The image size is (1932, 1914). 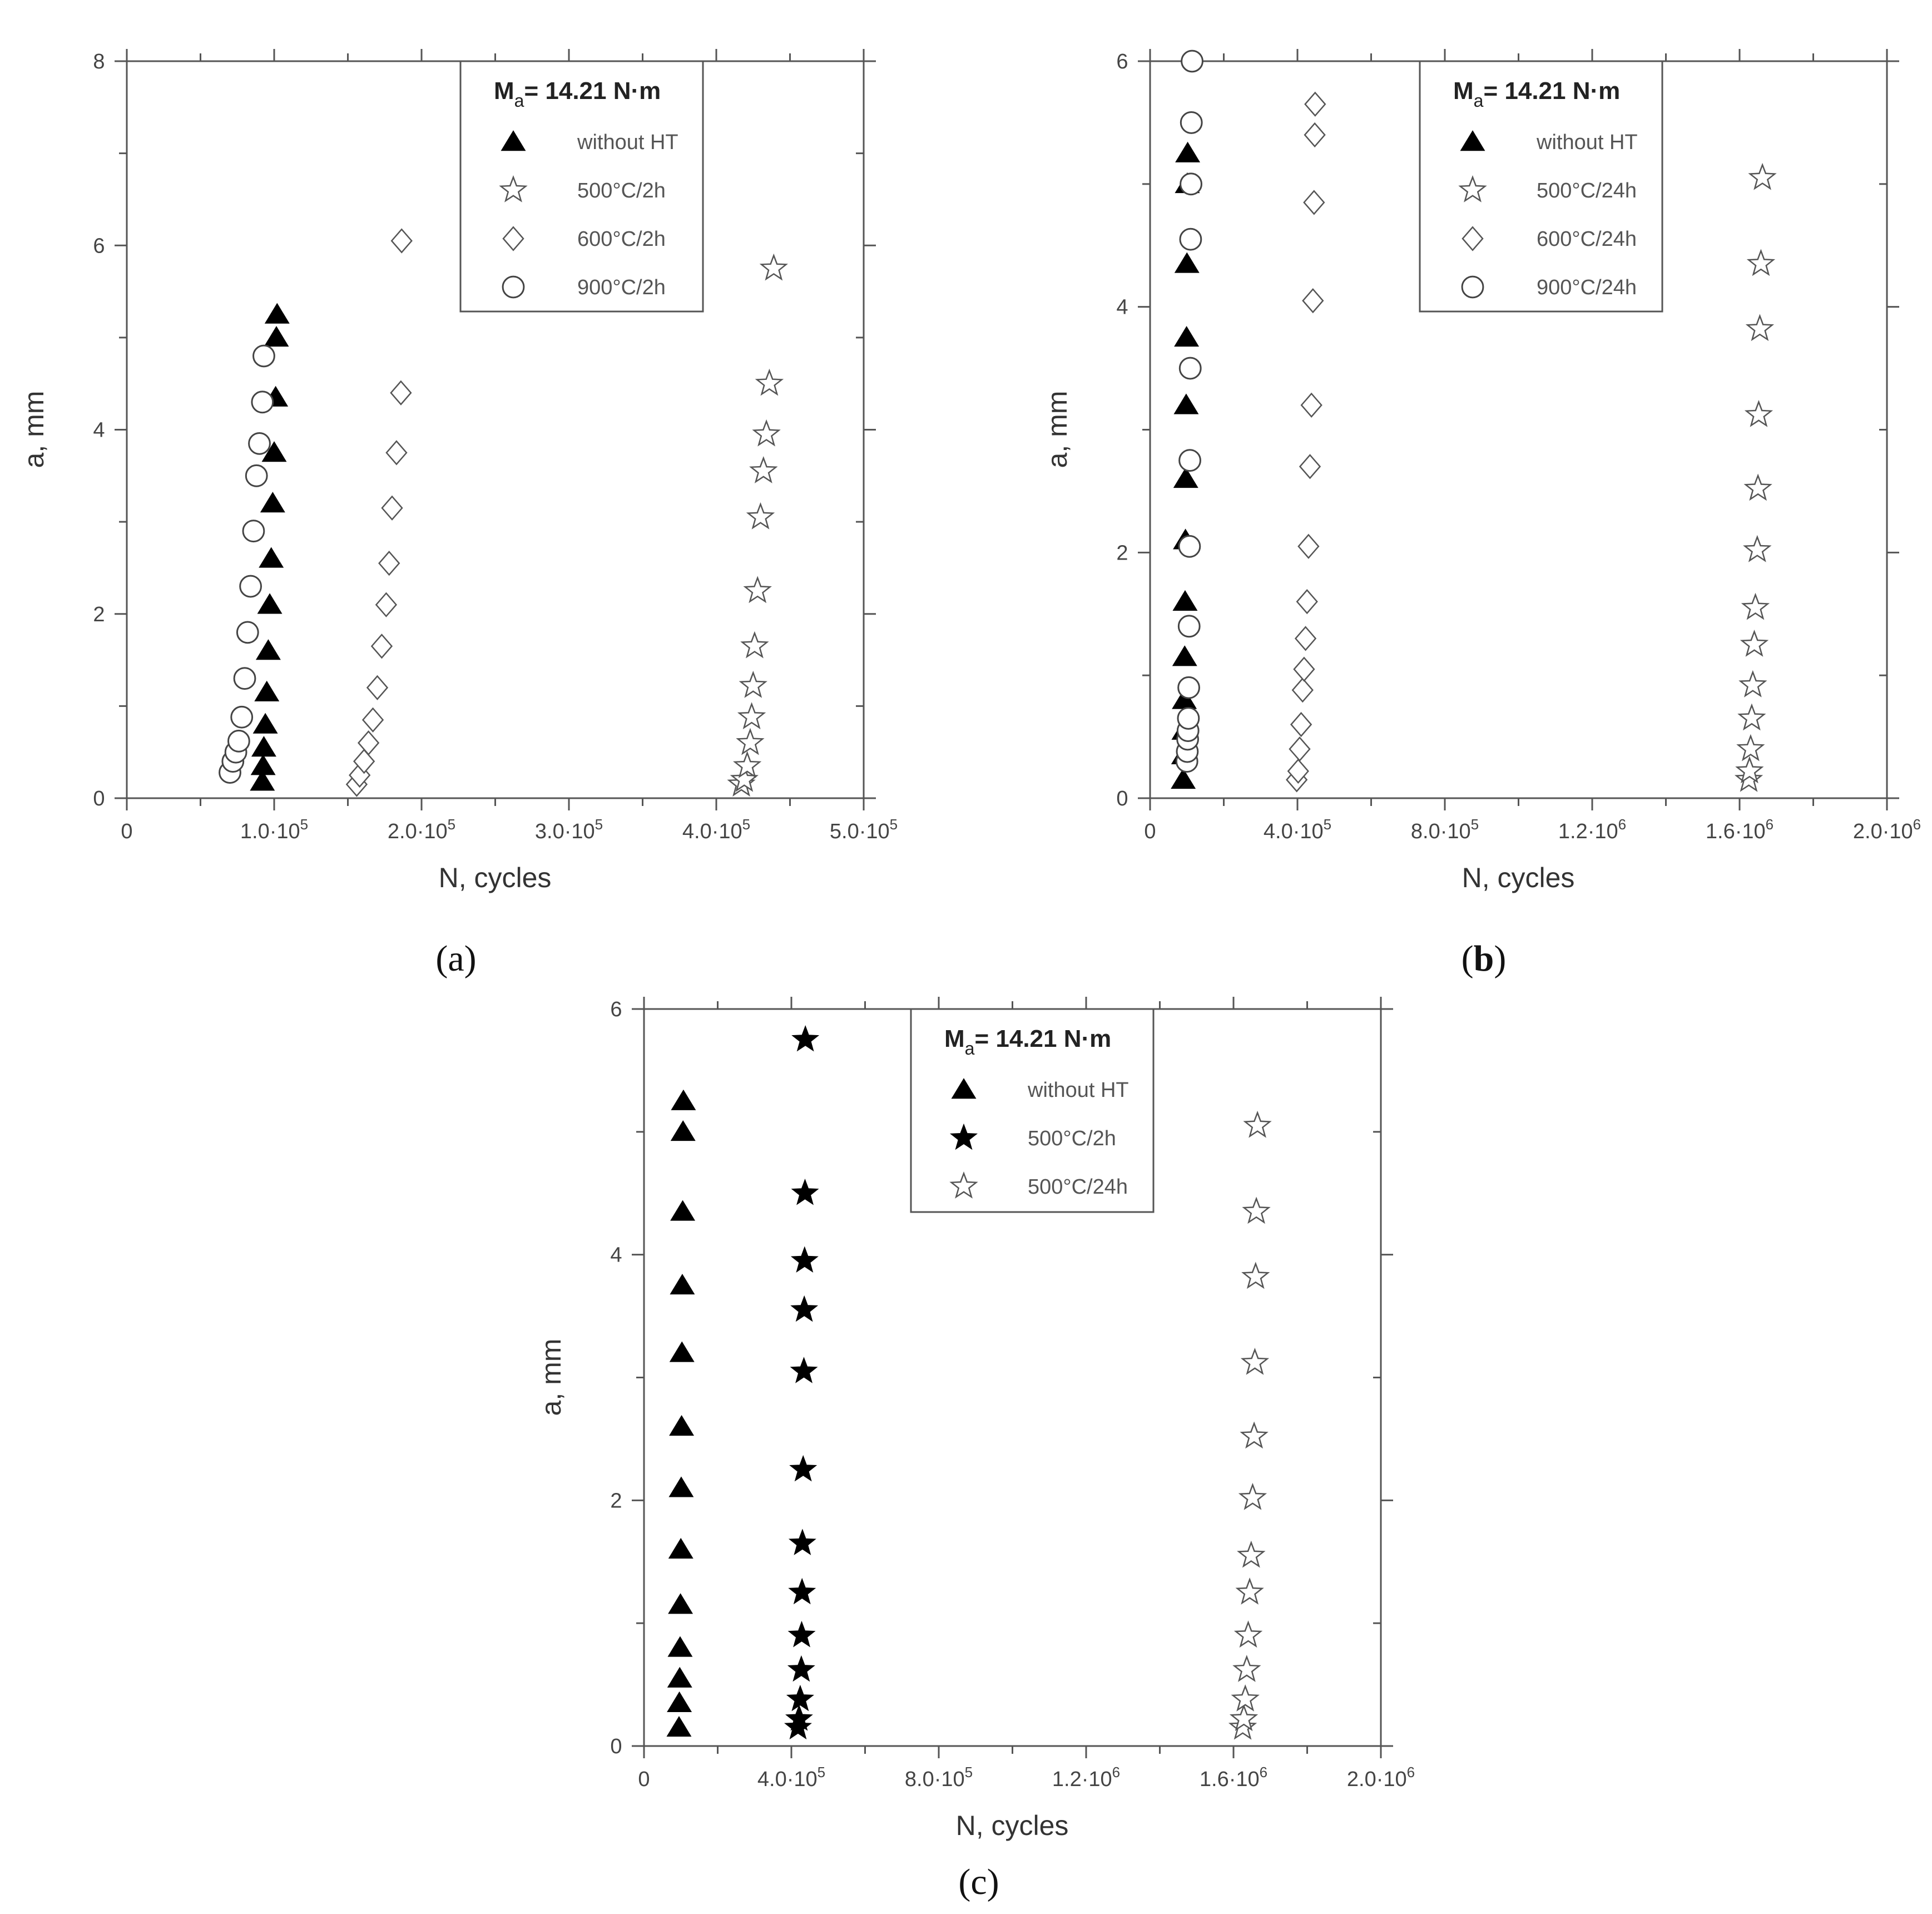 I want to click on y-tick-label: 2, so click(x=1122, y=553).